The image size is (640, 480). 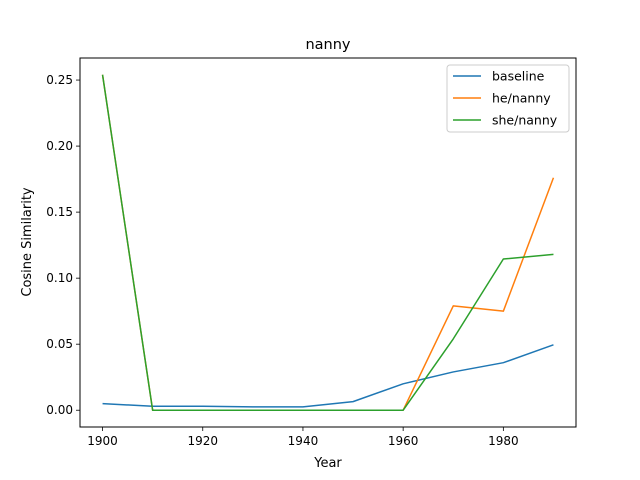 I want to click on x-tick-label: 1920, so click(x=202, y=441).